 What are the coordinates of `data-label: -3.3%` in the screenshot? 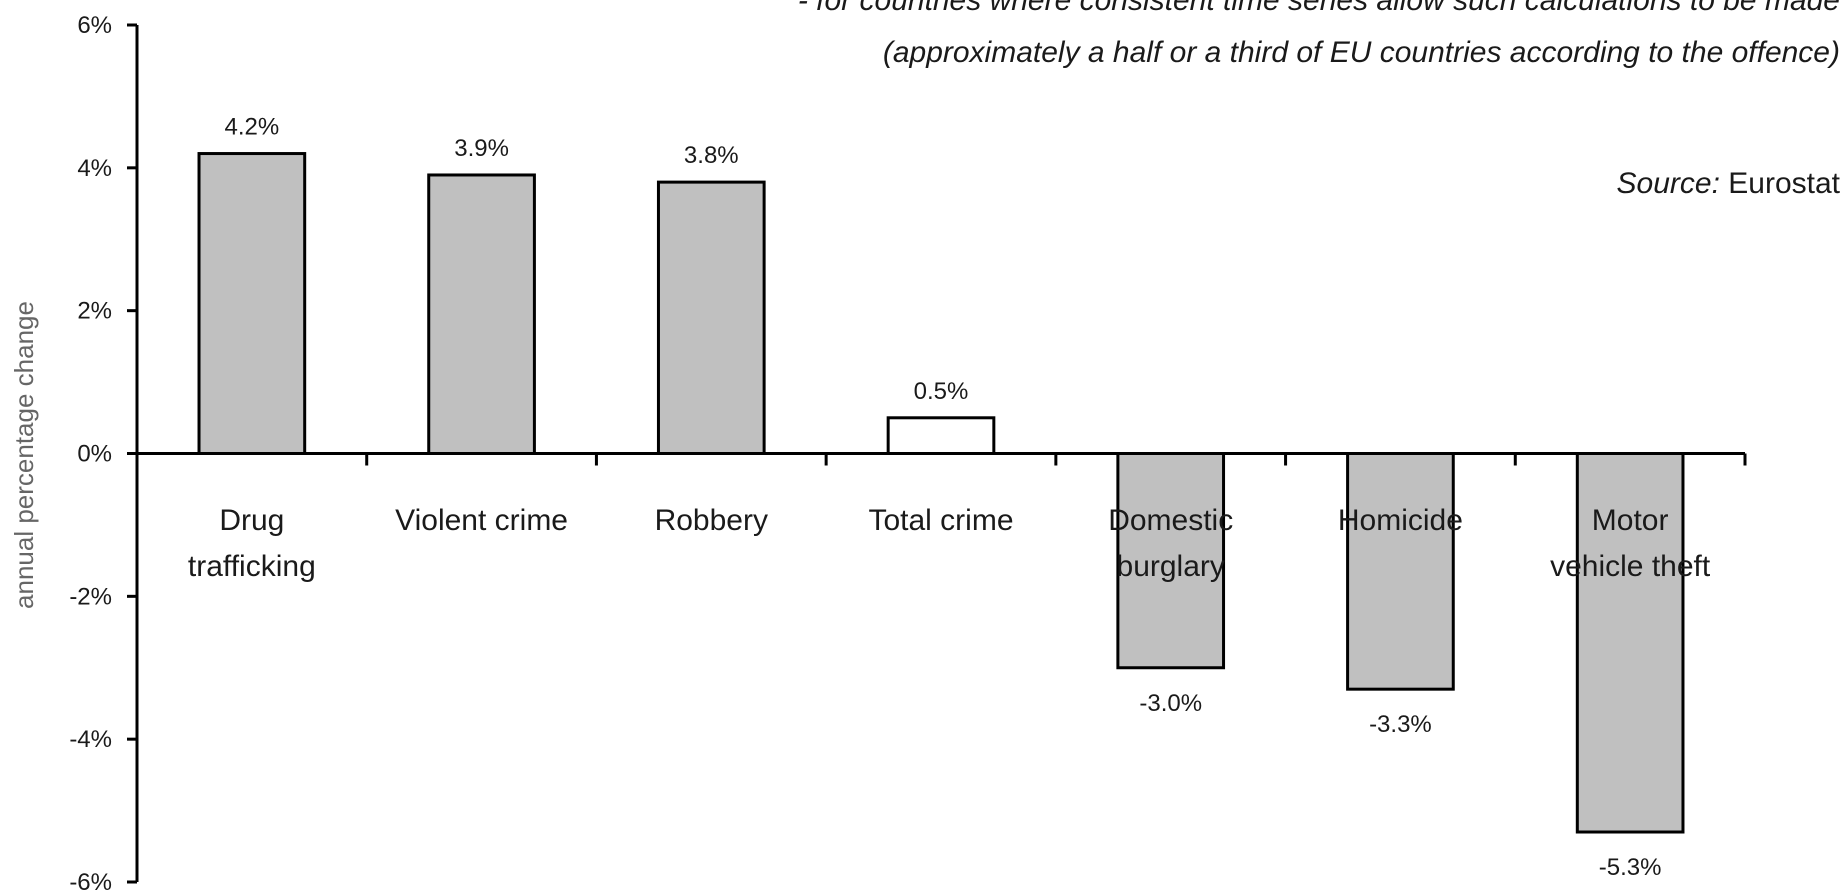 It's located at (1400, 724).